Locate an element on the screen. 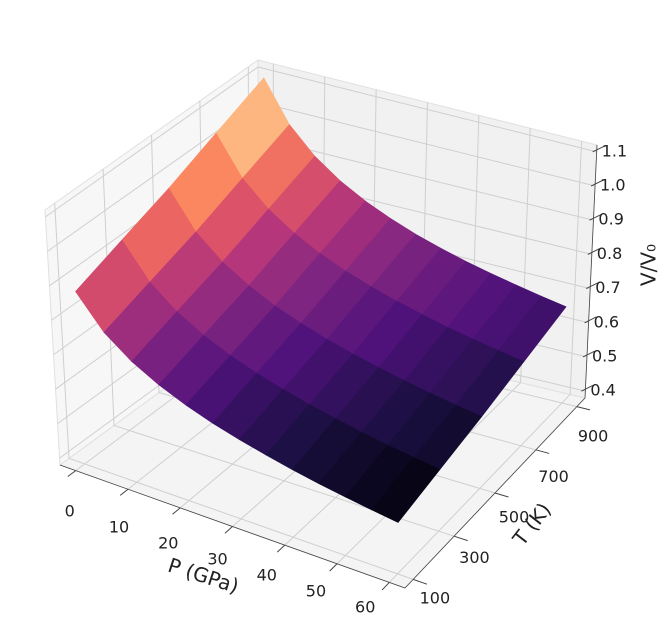 The image size is (671, 636). x-tick-label: 40 is located at coordinates (267, 575).